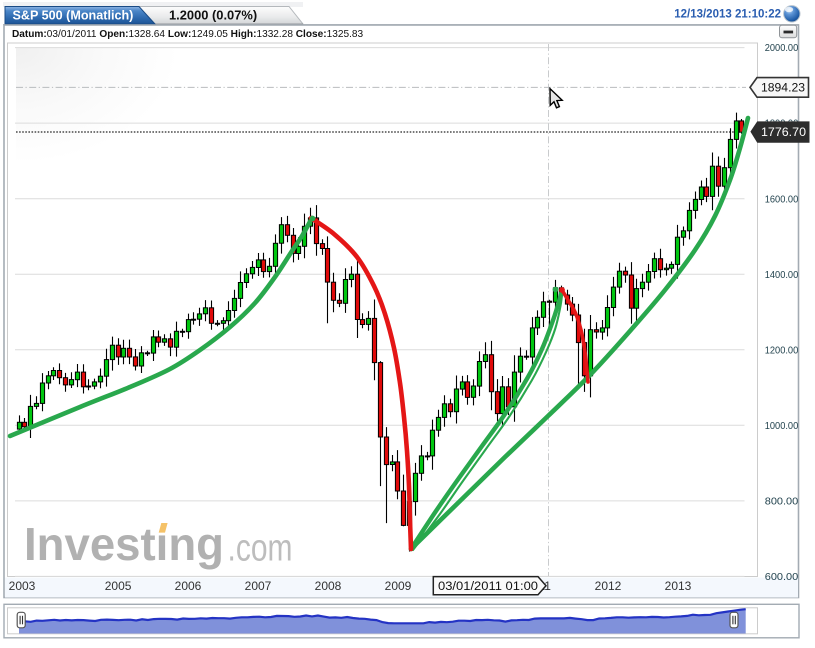 The width and height of the screenshot is (815, 648). Describe the element at coordinates (782, 350) in the screenshot. I see `svg-text: 1200.00` at that location.